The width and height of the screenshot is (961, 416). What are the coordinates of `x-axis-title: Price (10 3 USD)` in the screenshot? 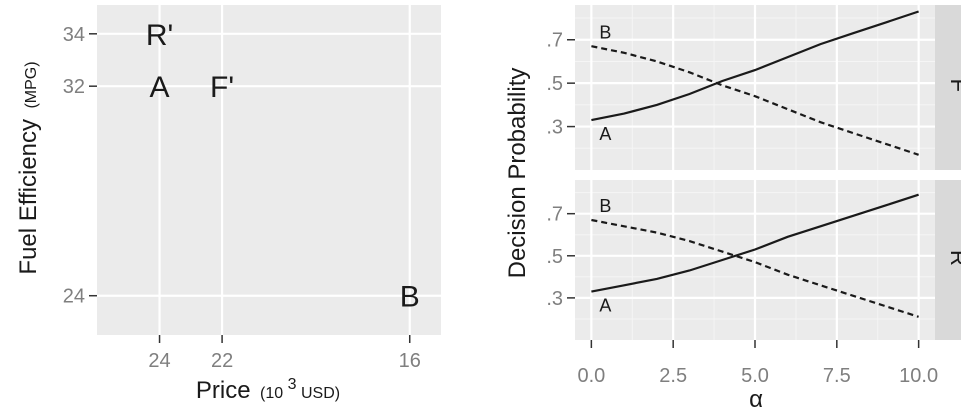 It's located at (268, 390).